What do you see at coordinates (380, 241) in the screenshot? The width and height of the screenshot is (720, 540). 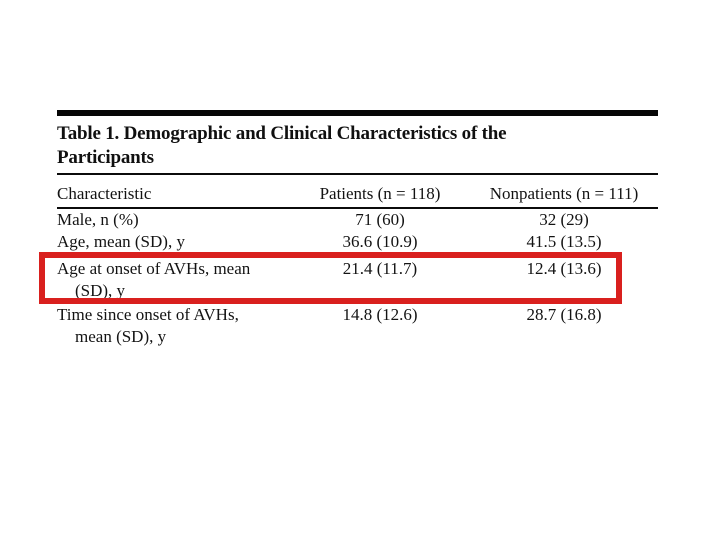 I see `patients-value: 36.6 (10.9)` at bounding box center [380, 241].